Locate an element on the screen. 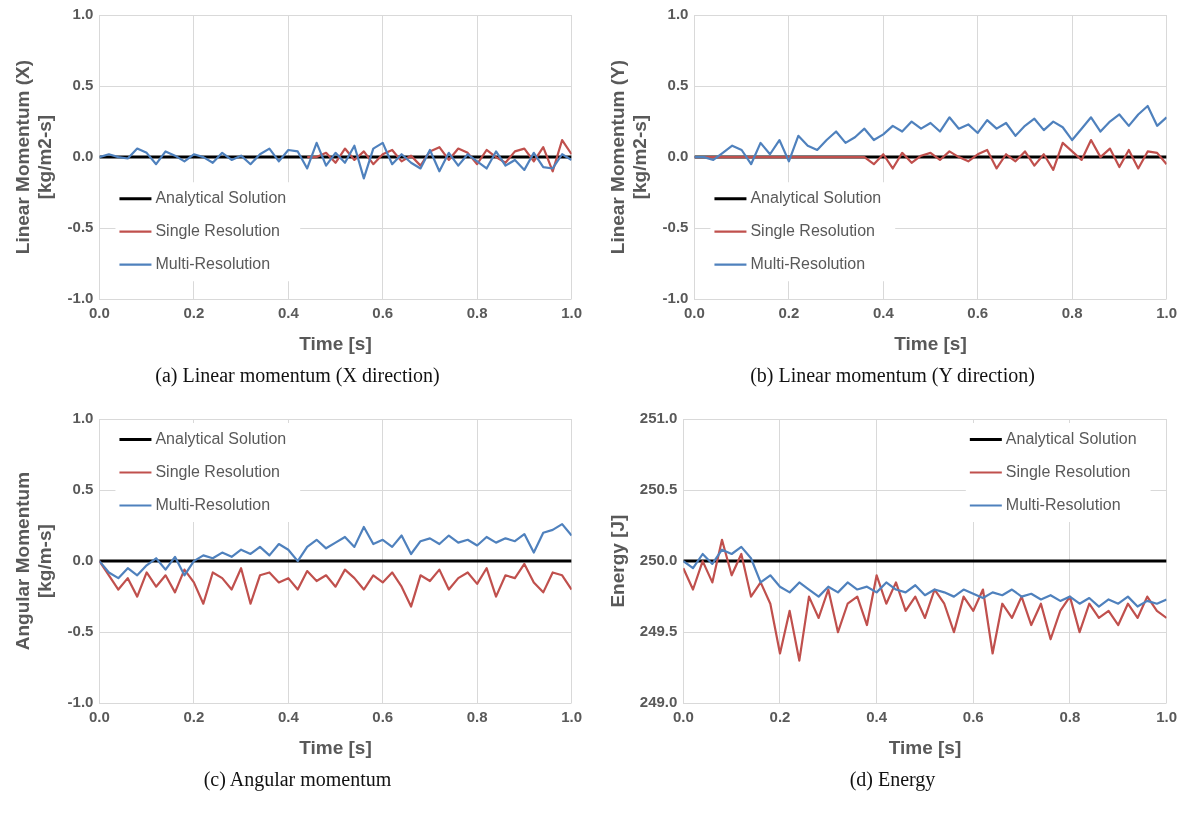 This screenshot has height=813, width=1190. text: (a) Linear momentum (X direction) is located at coordinates (297, 375).